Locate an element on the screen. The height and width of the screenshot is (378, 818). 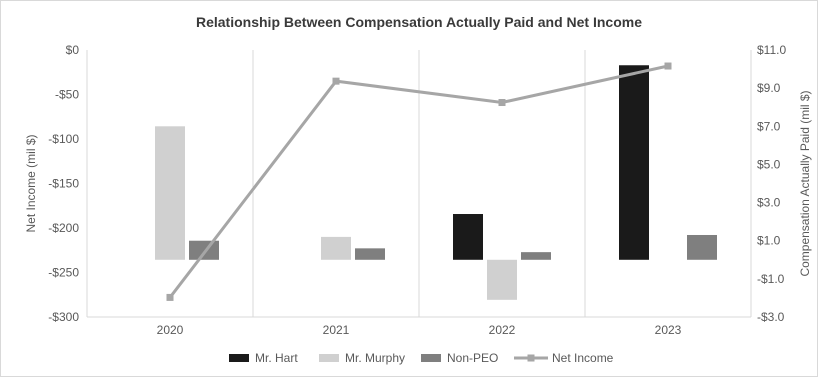
left-tick-label: -$100 is located at coordinates (63, 139).